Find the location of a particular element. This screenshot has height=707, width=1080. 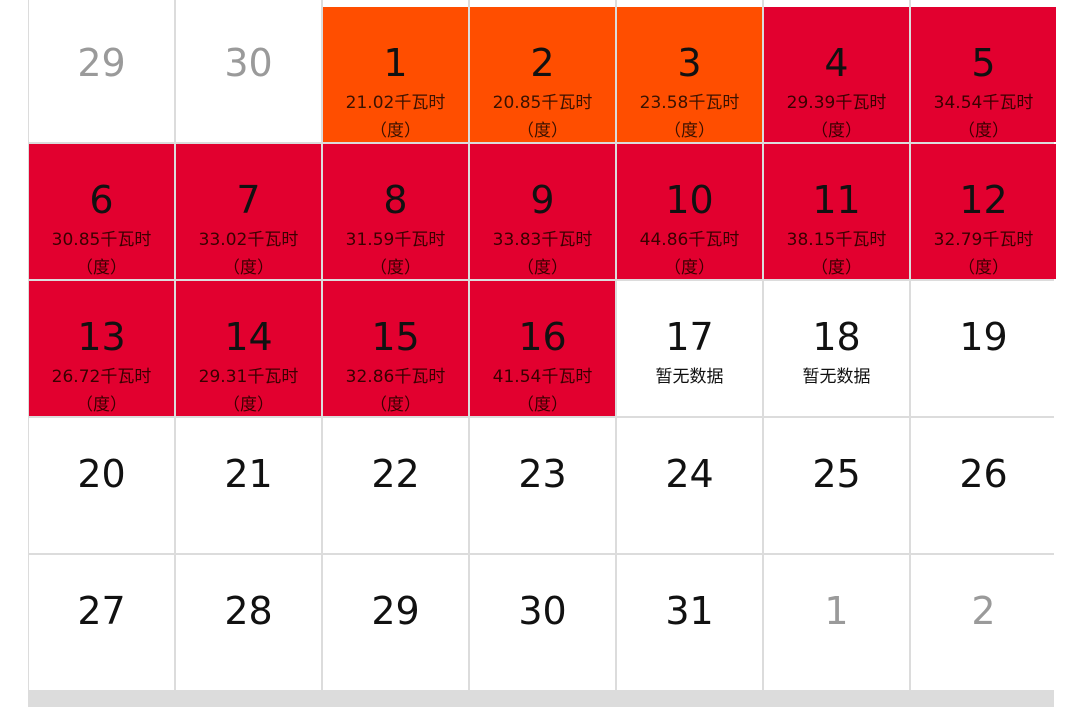

day-number: 26 is located at coordinates (983, 474).